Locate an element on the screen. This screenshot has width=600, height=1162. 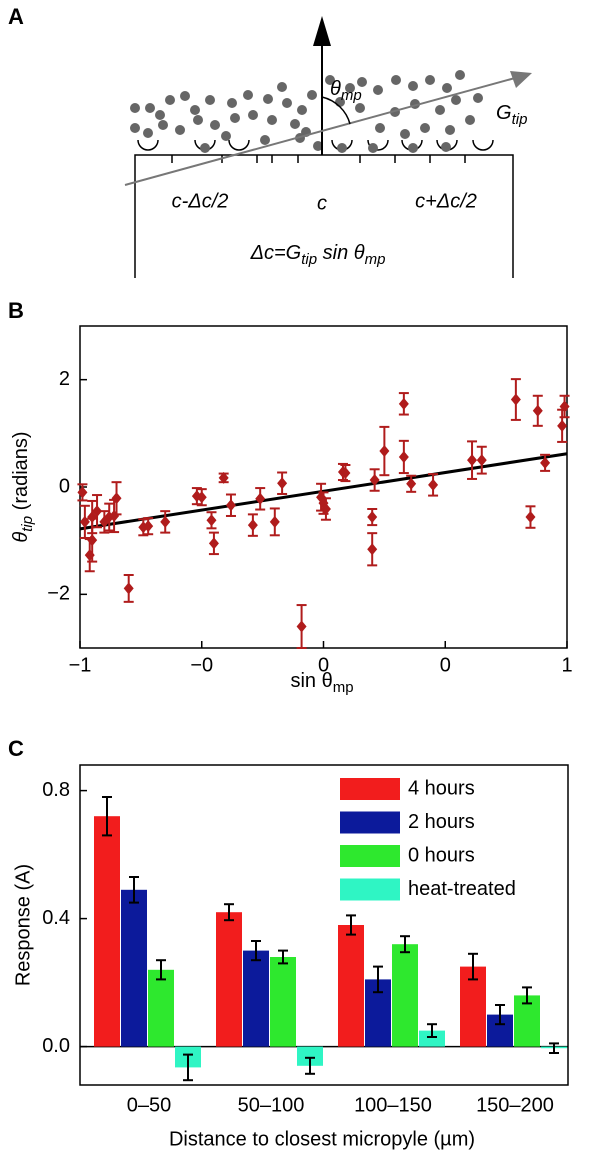
legend-label: 2 hours is located at coordinates (441, 822).